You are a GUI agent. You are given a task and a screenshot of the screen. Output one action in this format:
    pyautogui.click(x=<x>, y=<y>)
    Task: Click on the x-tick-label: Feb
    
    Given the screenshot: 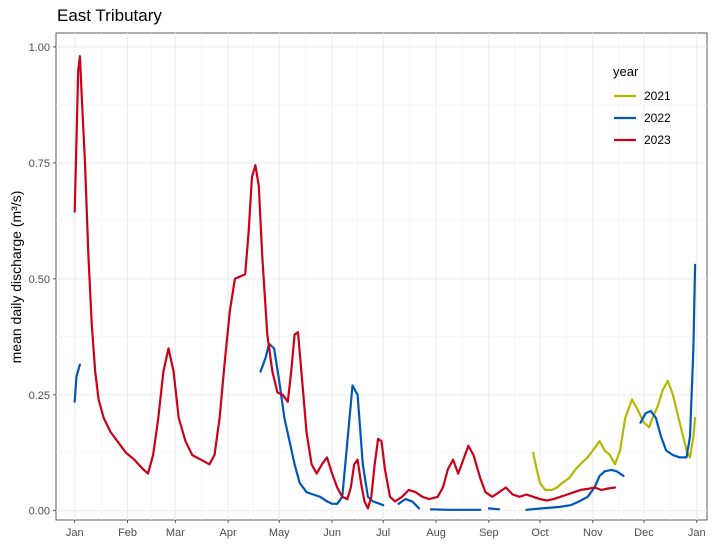 What is the action you would take?
    pyautogui.click(x=127, y=533)
    